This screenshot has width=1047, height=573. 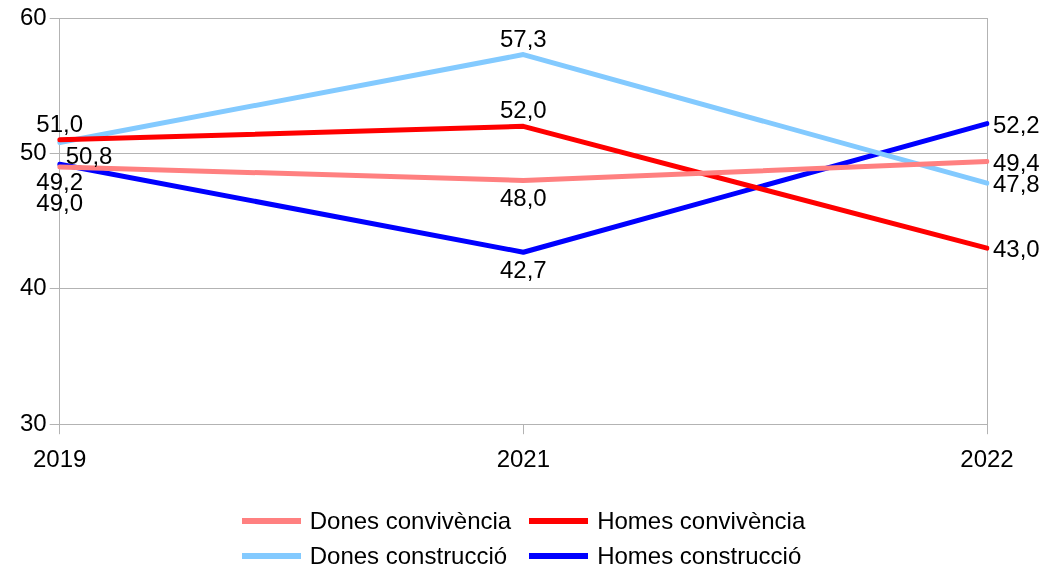 What do you see at coordinates (1016, 162) in the screenshot?
I see `data-label: 49,4` at bounding box center [1016, 162].